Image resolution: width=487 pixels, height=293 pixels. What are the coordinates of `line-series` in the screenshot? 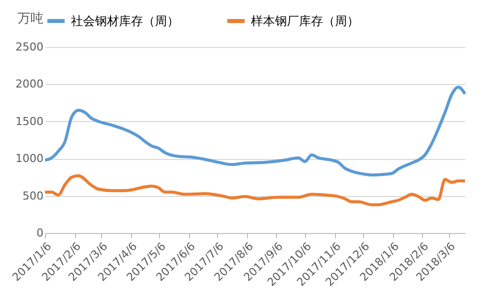 It's located at (255, 190).